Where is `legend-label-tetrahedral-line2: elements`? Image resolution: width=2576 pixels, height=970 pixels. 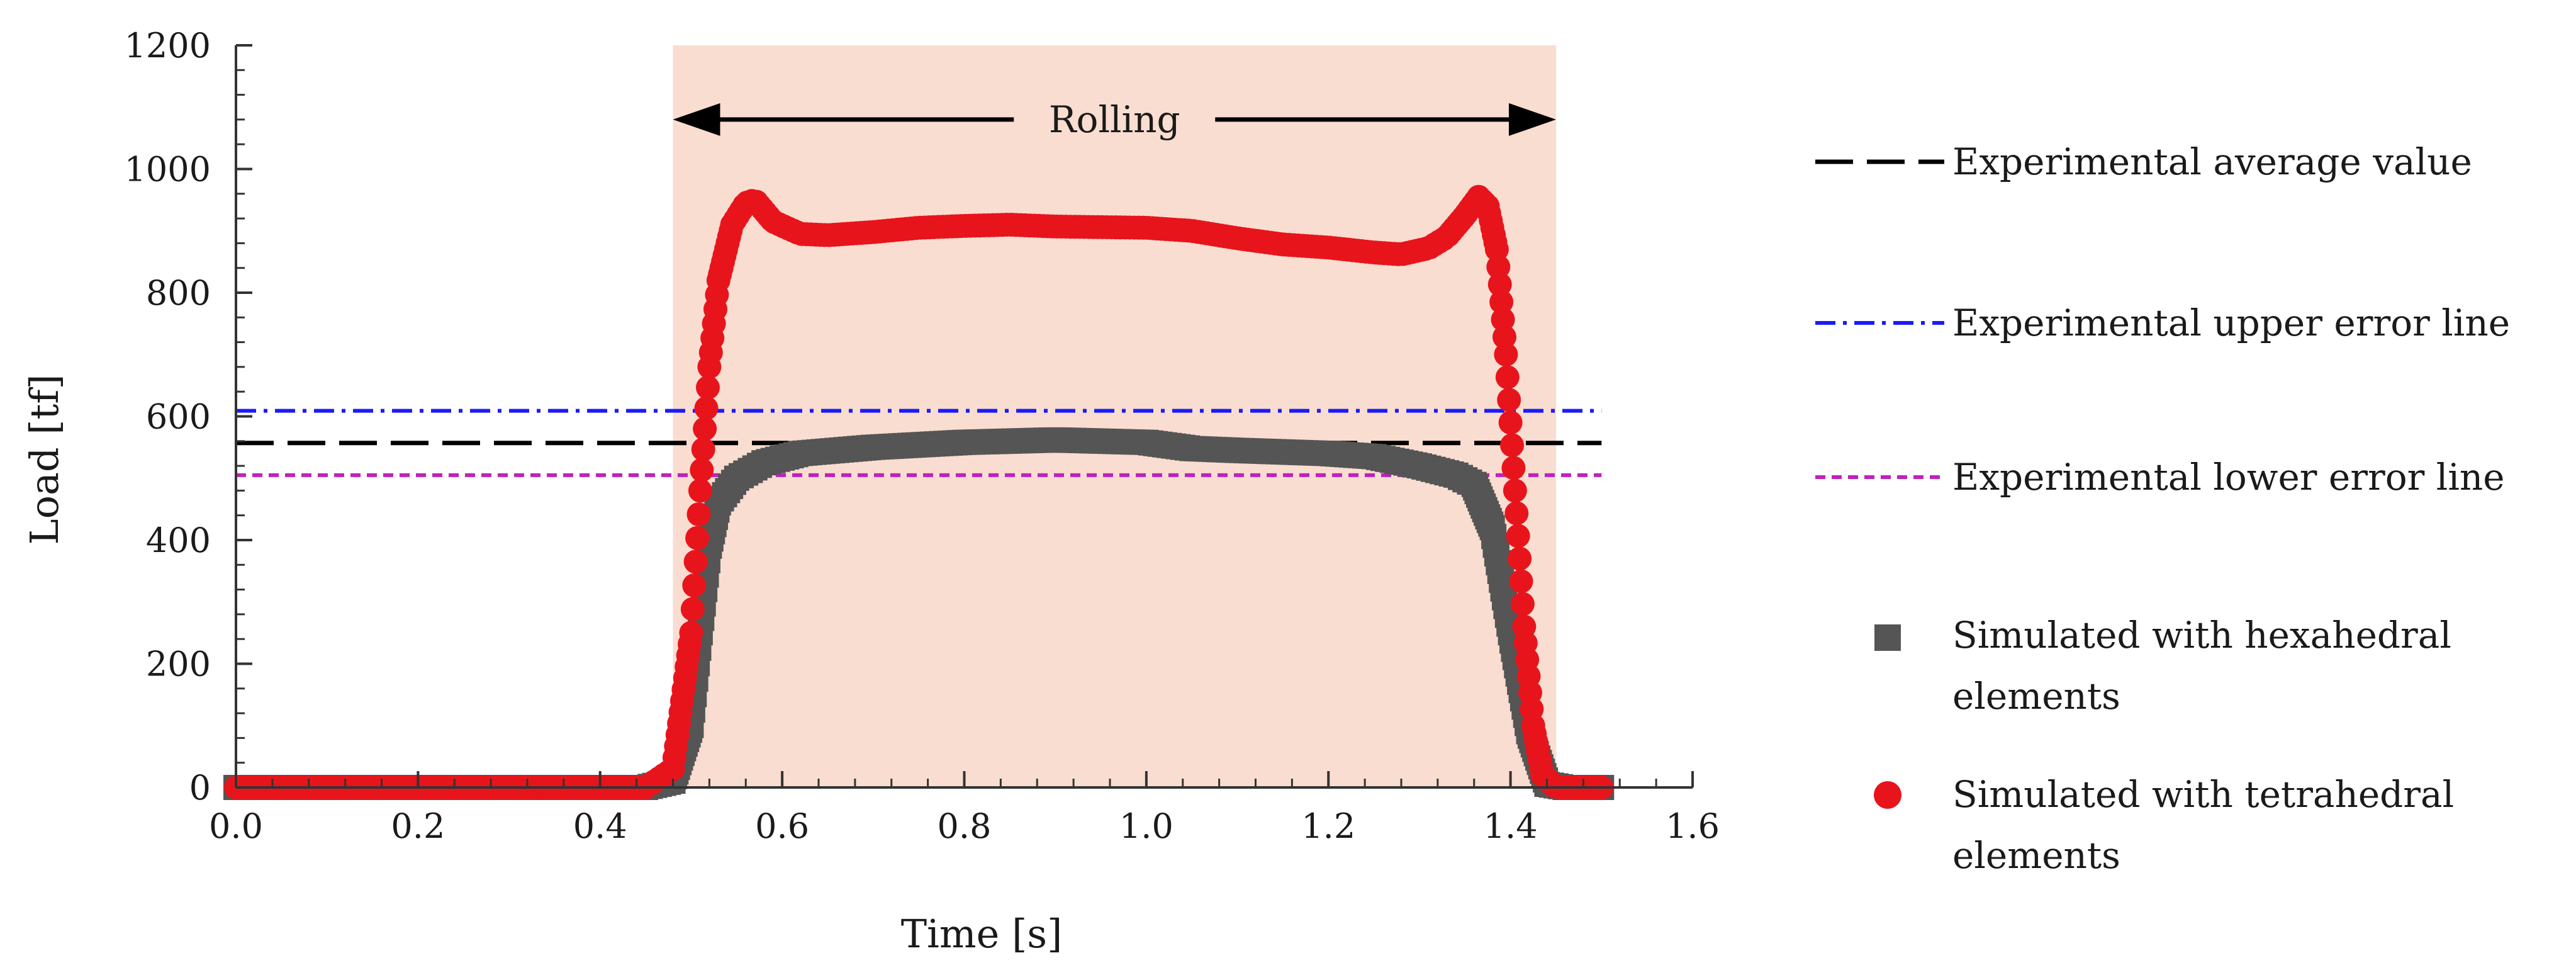
legend-label-tetrahedral-line2: elements is located at coordinates (2036, 855).